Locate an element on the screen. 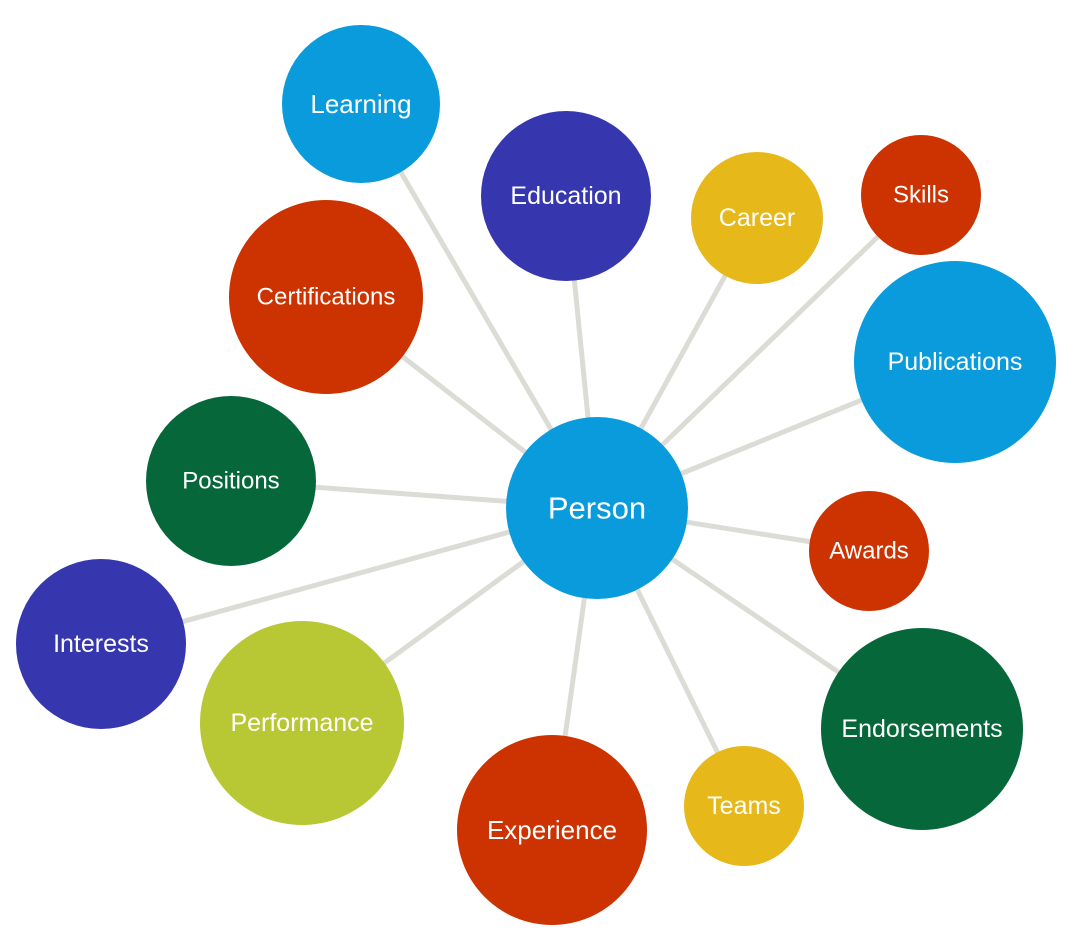 This screenshot has height=948, width=1074. node-endorsements-circle is located at coordinates (922, 729).